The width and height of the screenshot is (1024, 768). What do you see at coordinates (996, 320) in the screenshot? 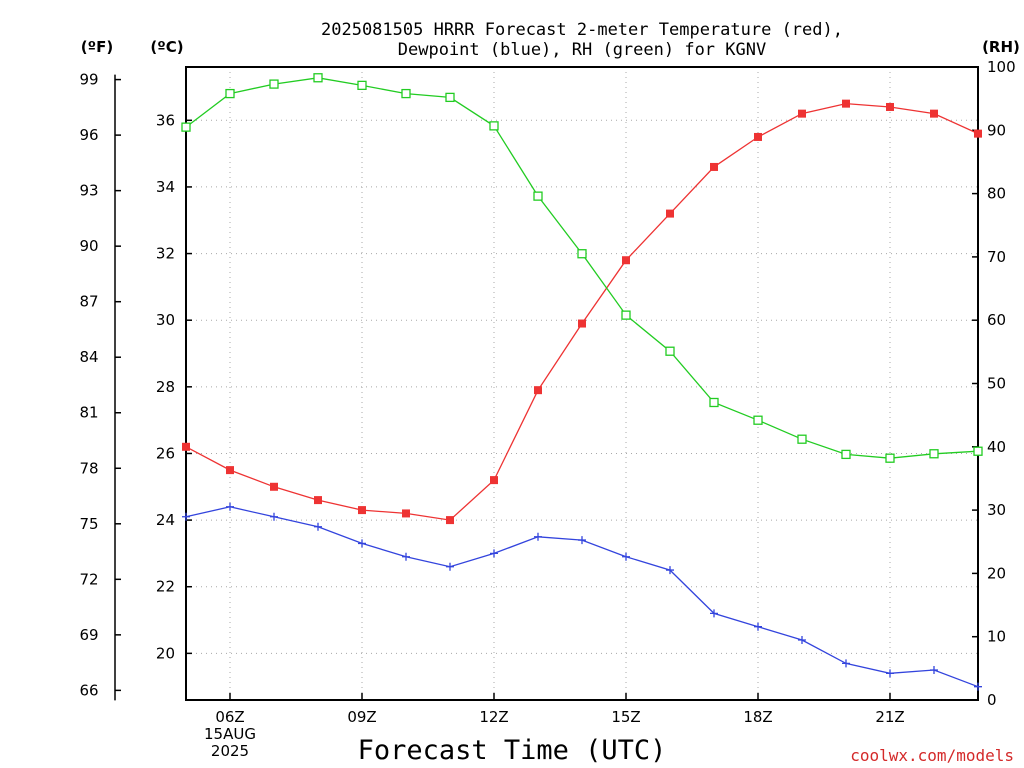
I see `rh-tick-label: 60` at bounding box center [996, 320].